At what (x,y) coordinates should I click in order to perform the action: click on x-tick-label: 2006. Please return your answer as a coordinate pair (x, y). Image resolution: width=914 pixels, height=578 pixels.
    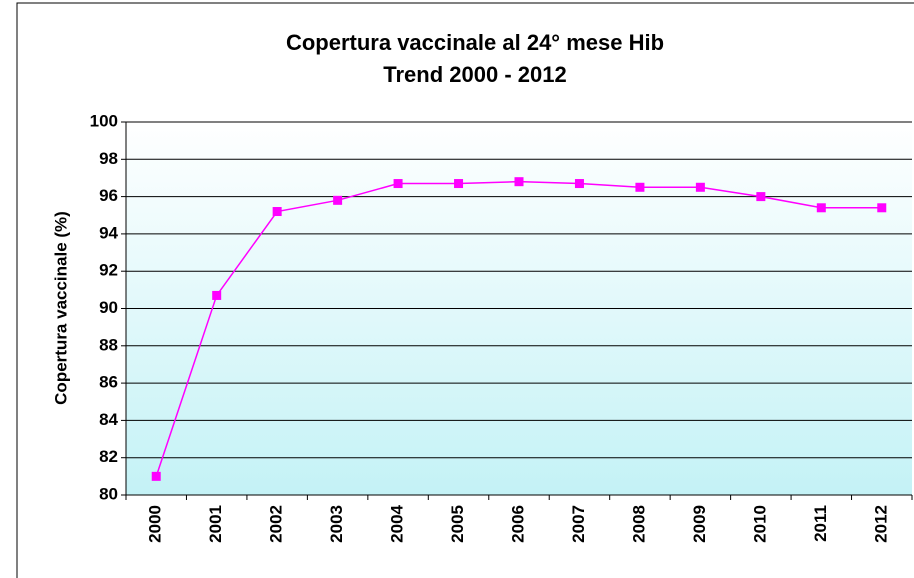
    Looking at the image, I should click on (517, 524).